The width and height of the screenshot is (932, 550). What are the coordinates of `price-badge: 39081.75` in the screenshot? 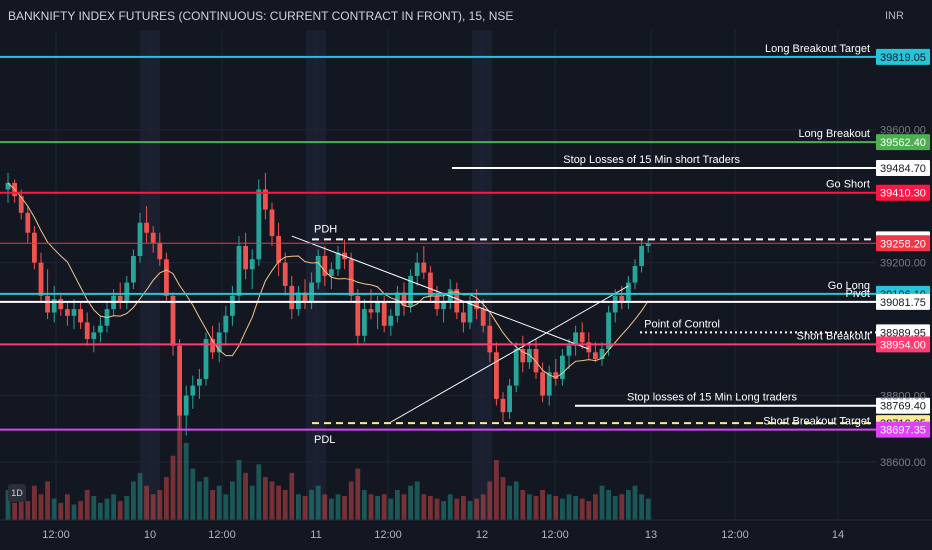 It's located at (903, 301).